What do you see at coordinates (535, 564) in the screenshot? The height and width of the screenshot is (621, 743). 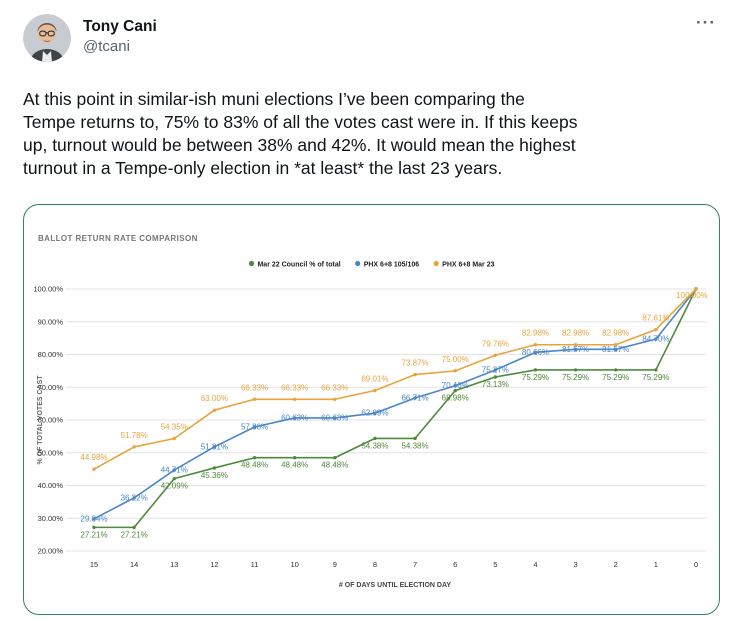 I see `x-tick-label: 4` at bounding box center [535, 564].